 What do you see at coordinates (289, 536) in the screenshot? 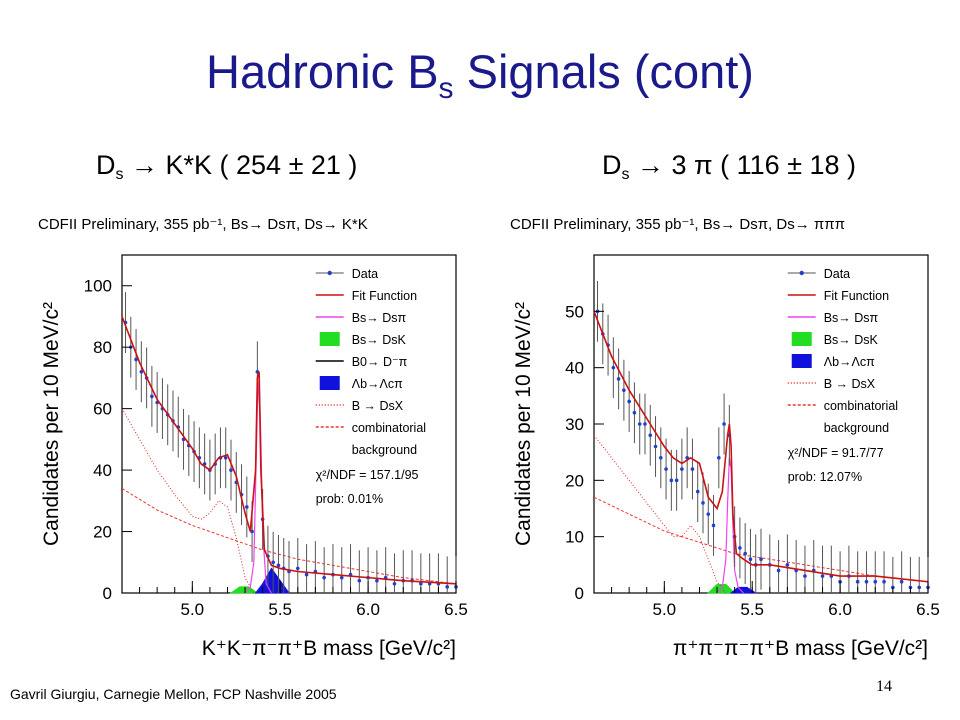
I see `series-combinatorial-line` at bounding box center [289, 536].